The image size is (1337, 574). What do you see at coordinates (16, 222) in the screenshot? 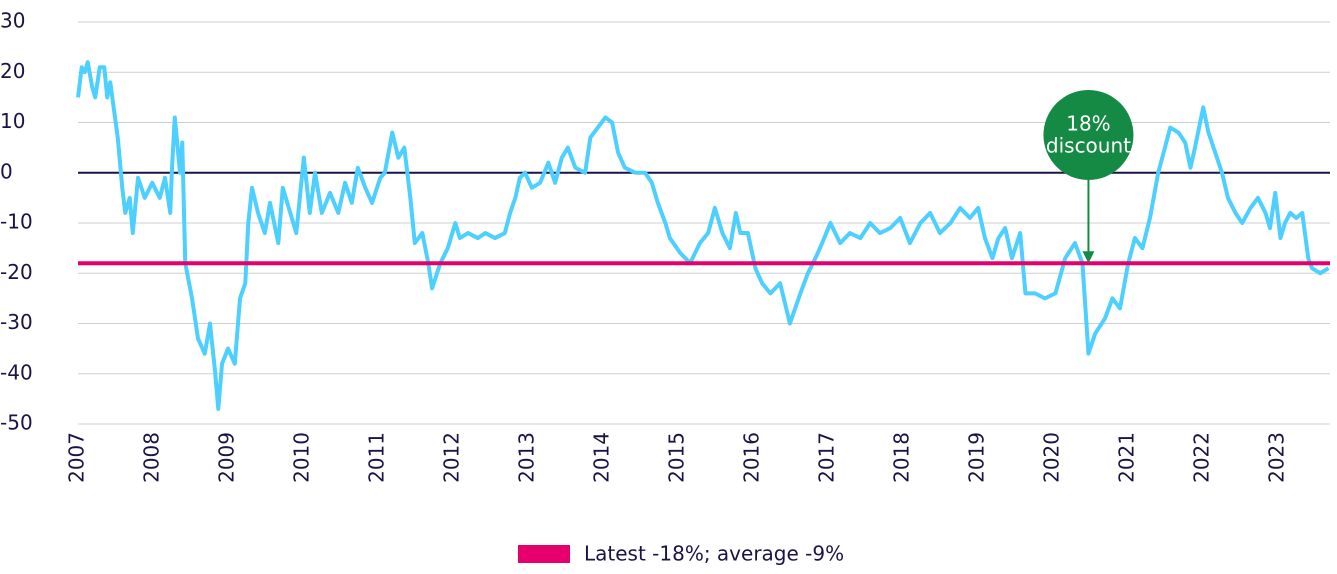
I see `y-tick-label: -10` at bounding box center [16, 222].